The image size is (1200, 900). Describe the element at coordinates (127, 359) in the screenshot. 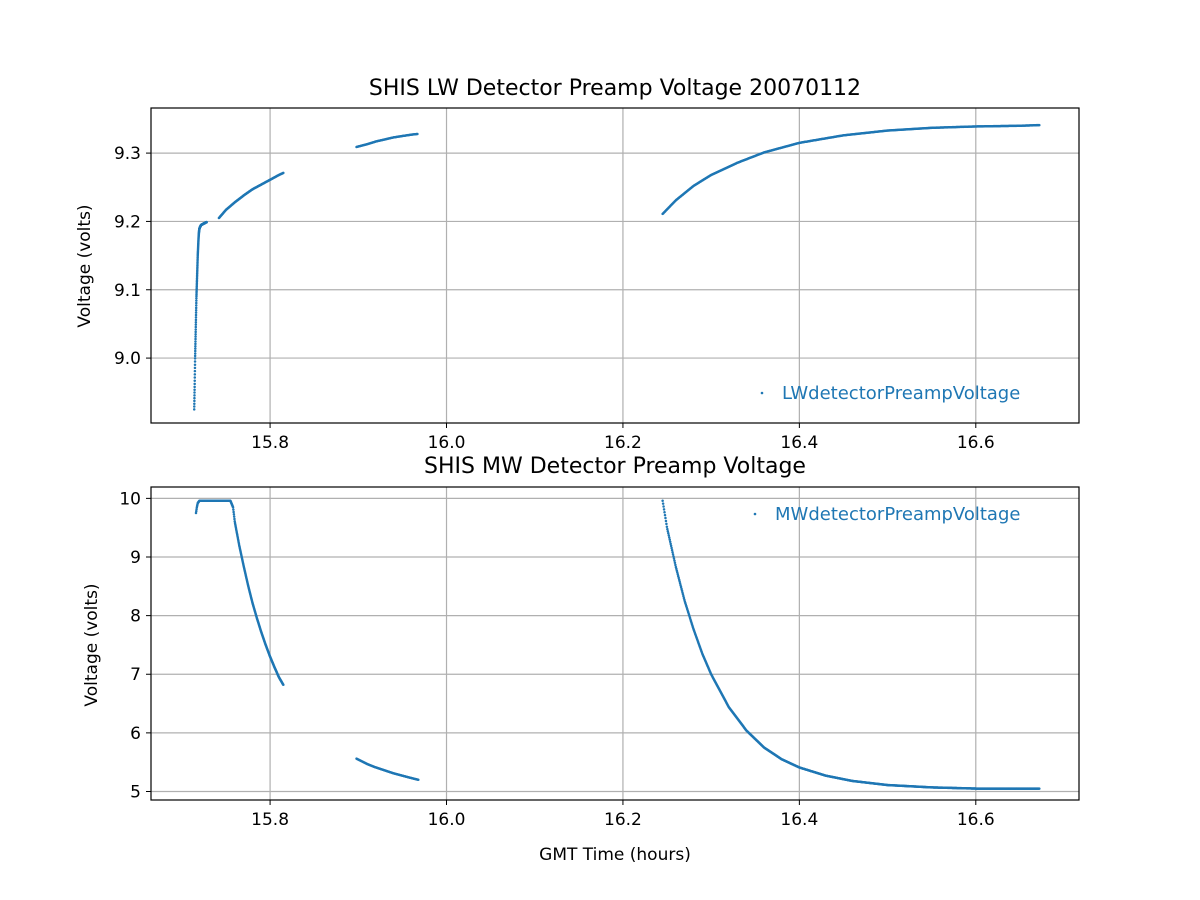

I see `lw-y-tick-label: 9.0` at that location.